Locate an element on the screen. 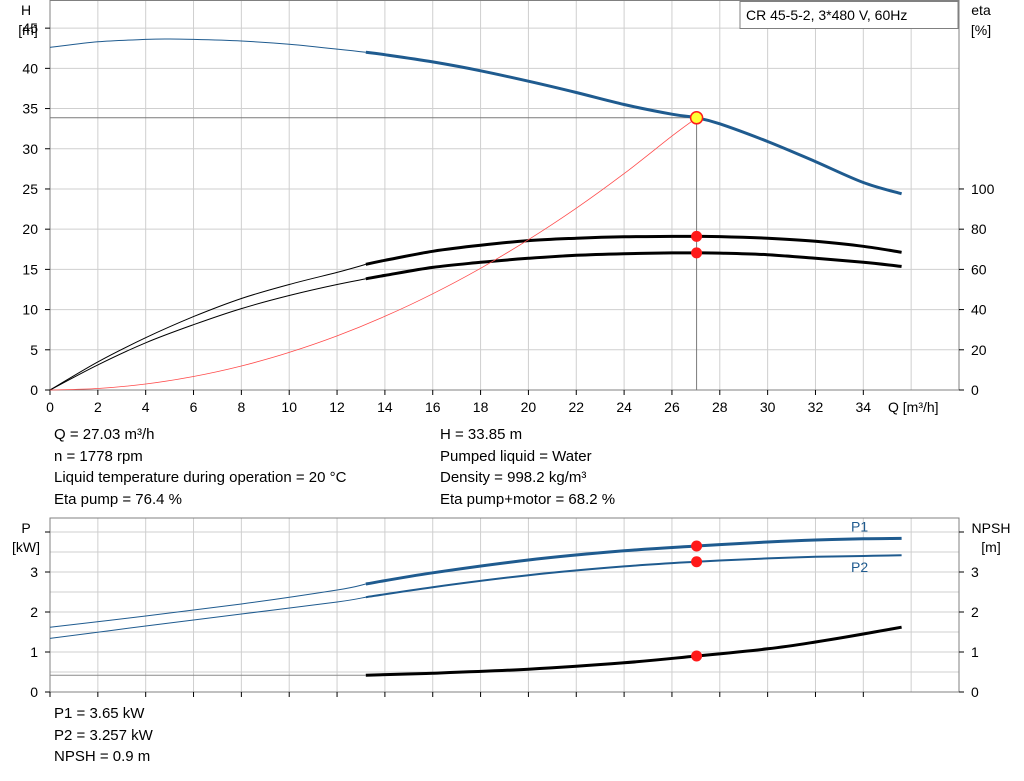 The image size is (1024, 781). eta-pump-curve-thin is located at coordinates (207, 327).